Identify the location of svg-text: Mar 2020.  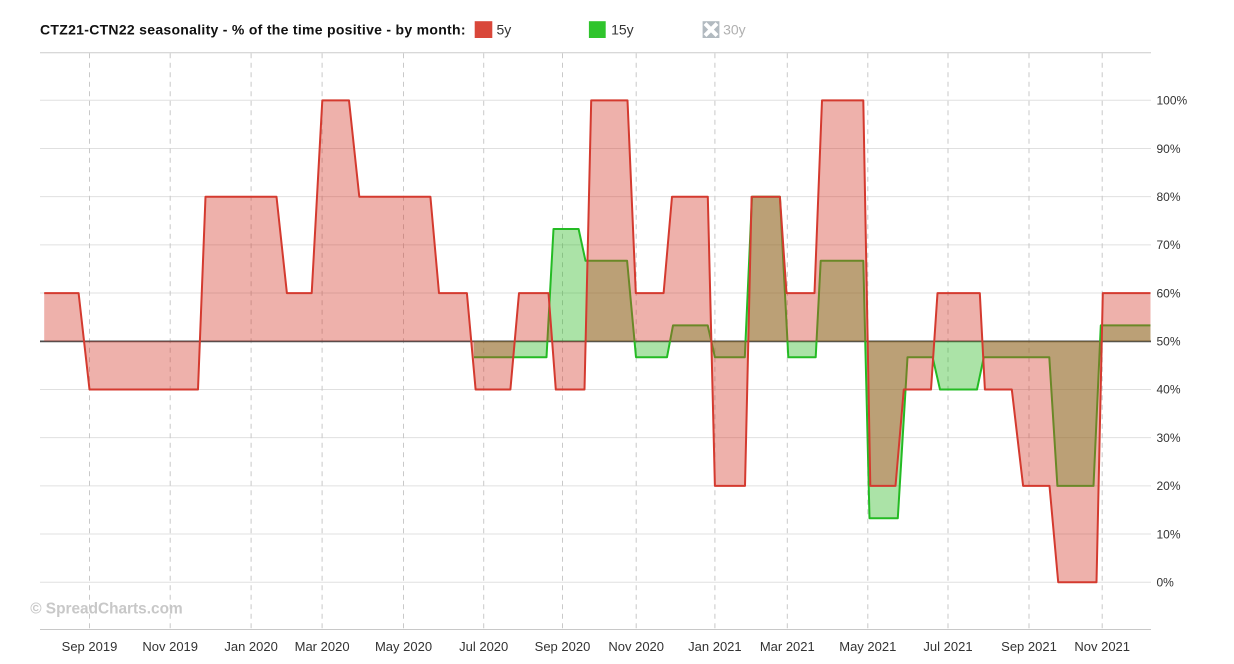
(322, 646).